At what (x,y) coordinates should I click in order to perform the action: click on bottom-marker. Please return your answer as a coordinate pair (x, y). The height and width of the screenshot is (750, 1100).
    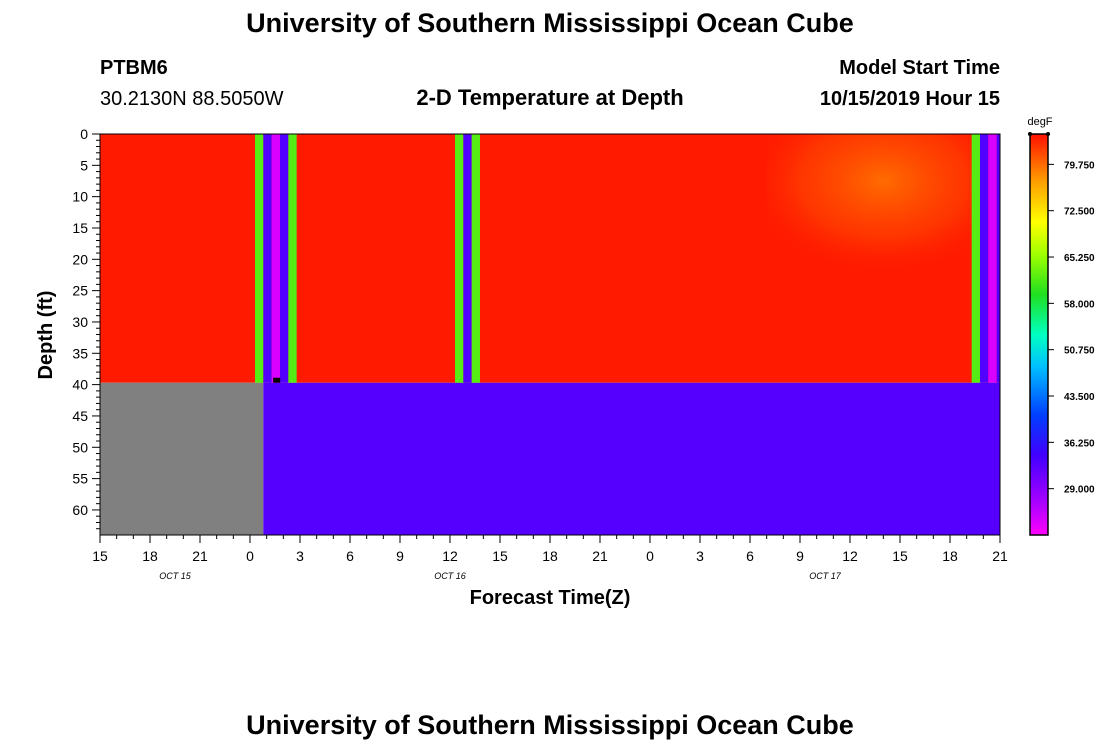
    Looking at the image, I should click on (277, 380).